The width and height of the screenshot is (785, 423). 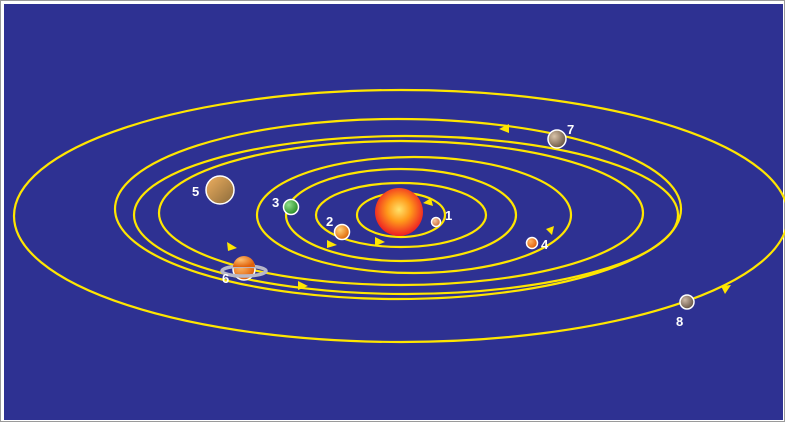 What do you see at coordinates (557, 139) in the screenshot?
I see `uranus-icon` at bounding box center [557, 139].